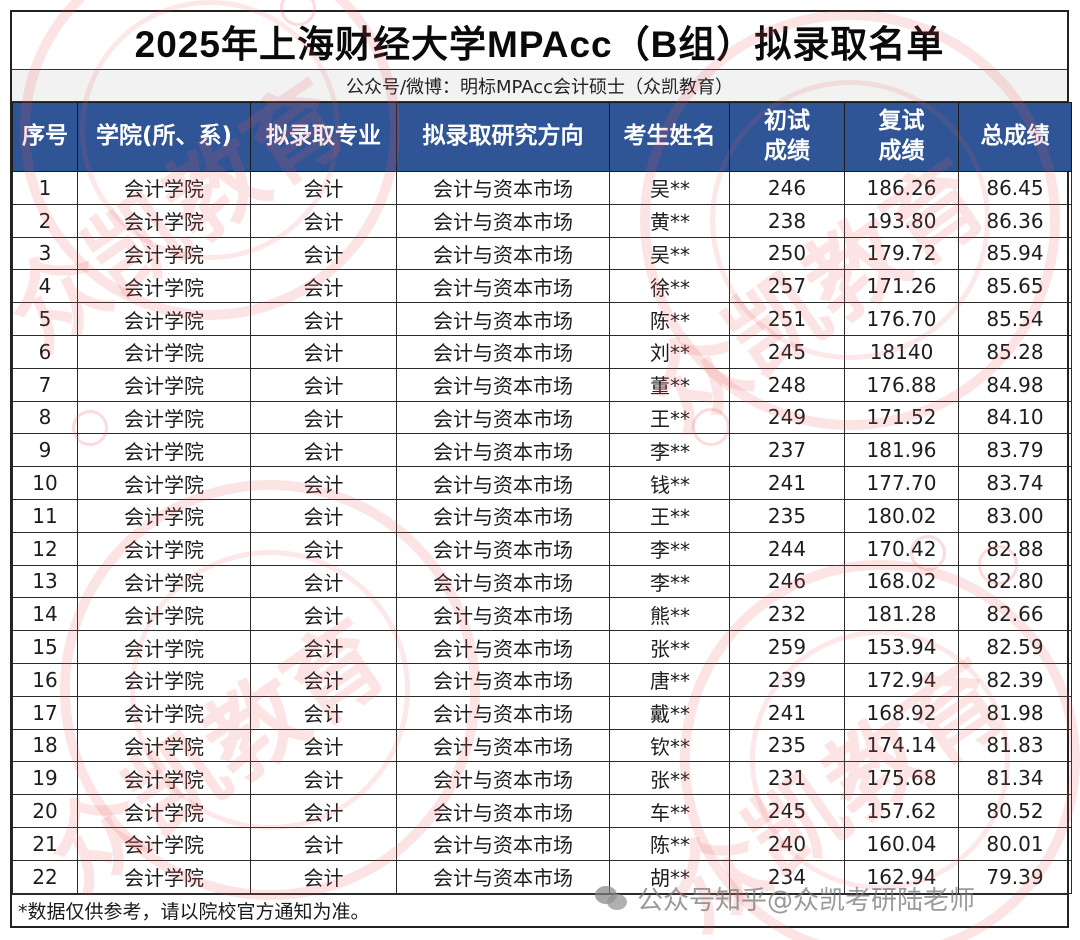 The image size is (1080, 940). Describe the element at coordinates (669, 614) in the screenshot. I see `cell-name: 熊**` at that location.